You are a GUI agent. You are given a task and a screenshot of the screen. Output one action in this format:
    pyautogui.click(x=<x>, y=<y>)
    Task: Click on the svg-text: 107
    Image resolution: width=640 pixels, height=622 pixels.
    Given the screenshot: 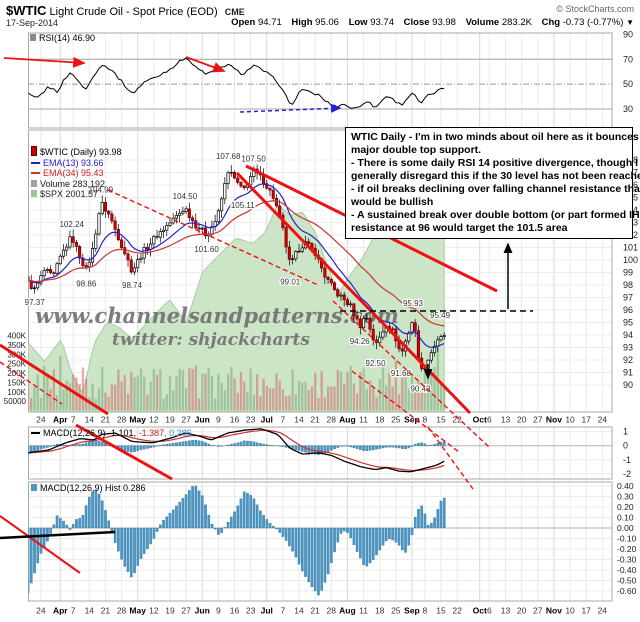 What is the action you would take?
    pyautogui.click(x=630, y=173)
    